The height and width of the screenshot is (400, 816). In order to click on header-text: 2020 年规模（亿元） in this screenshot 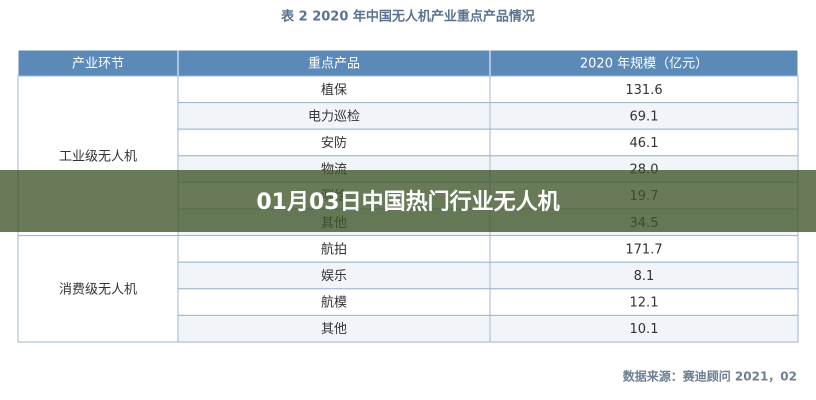, I will do `click(644, 64)`.